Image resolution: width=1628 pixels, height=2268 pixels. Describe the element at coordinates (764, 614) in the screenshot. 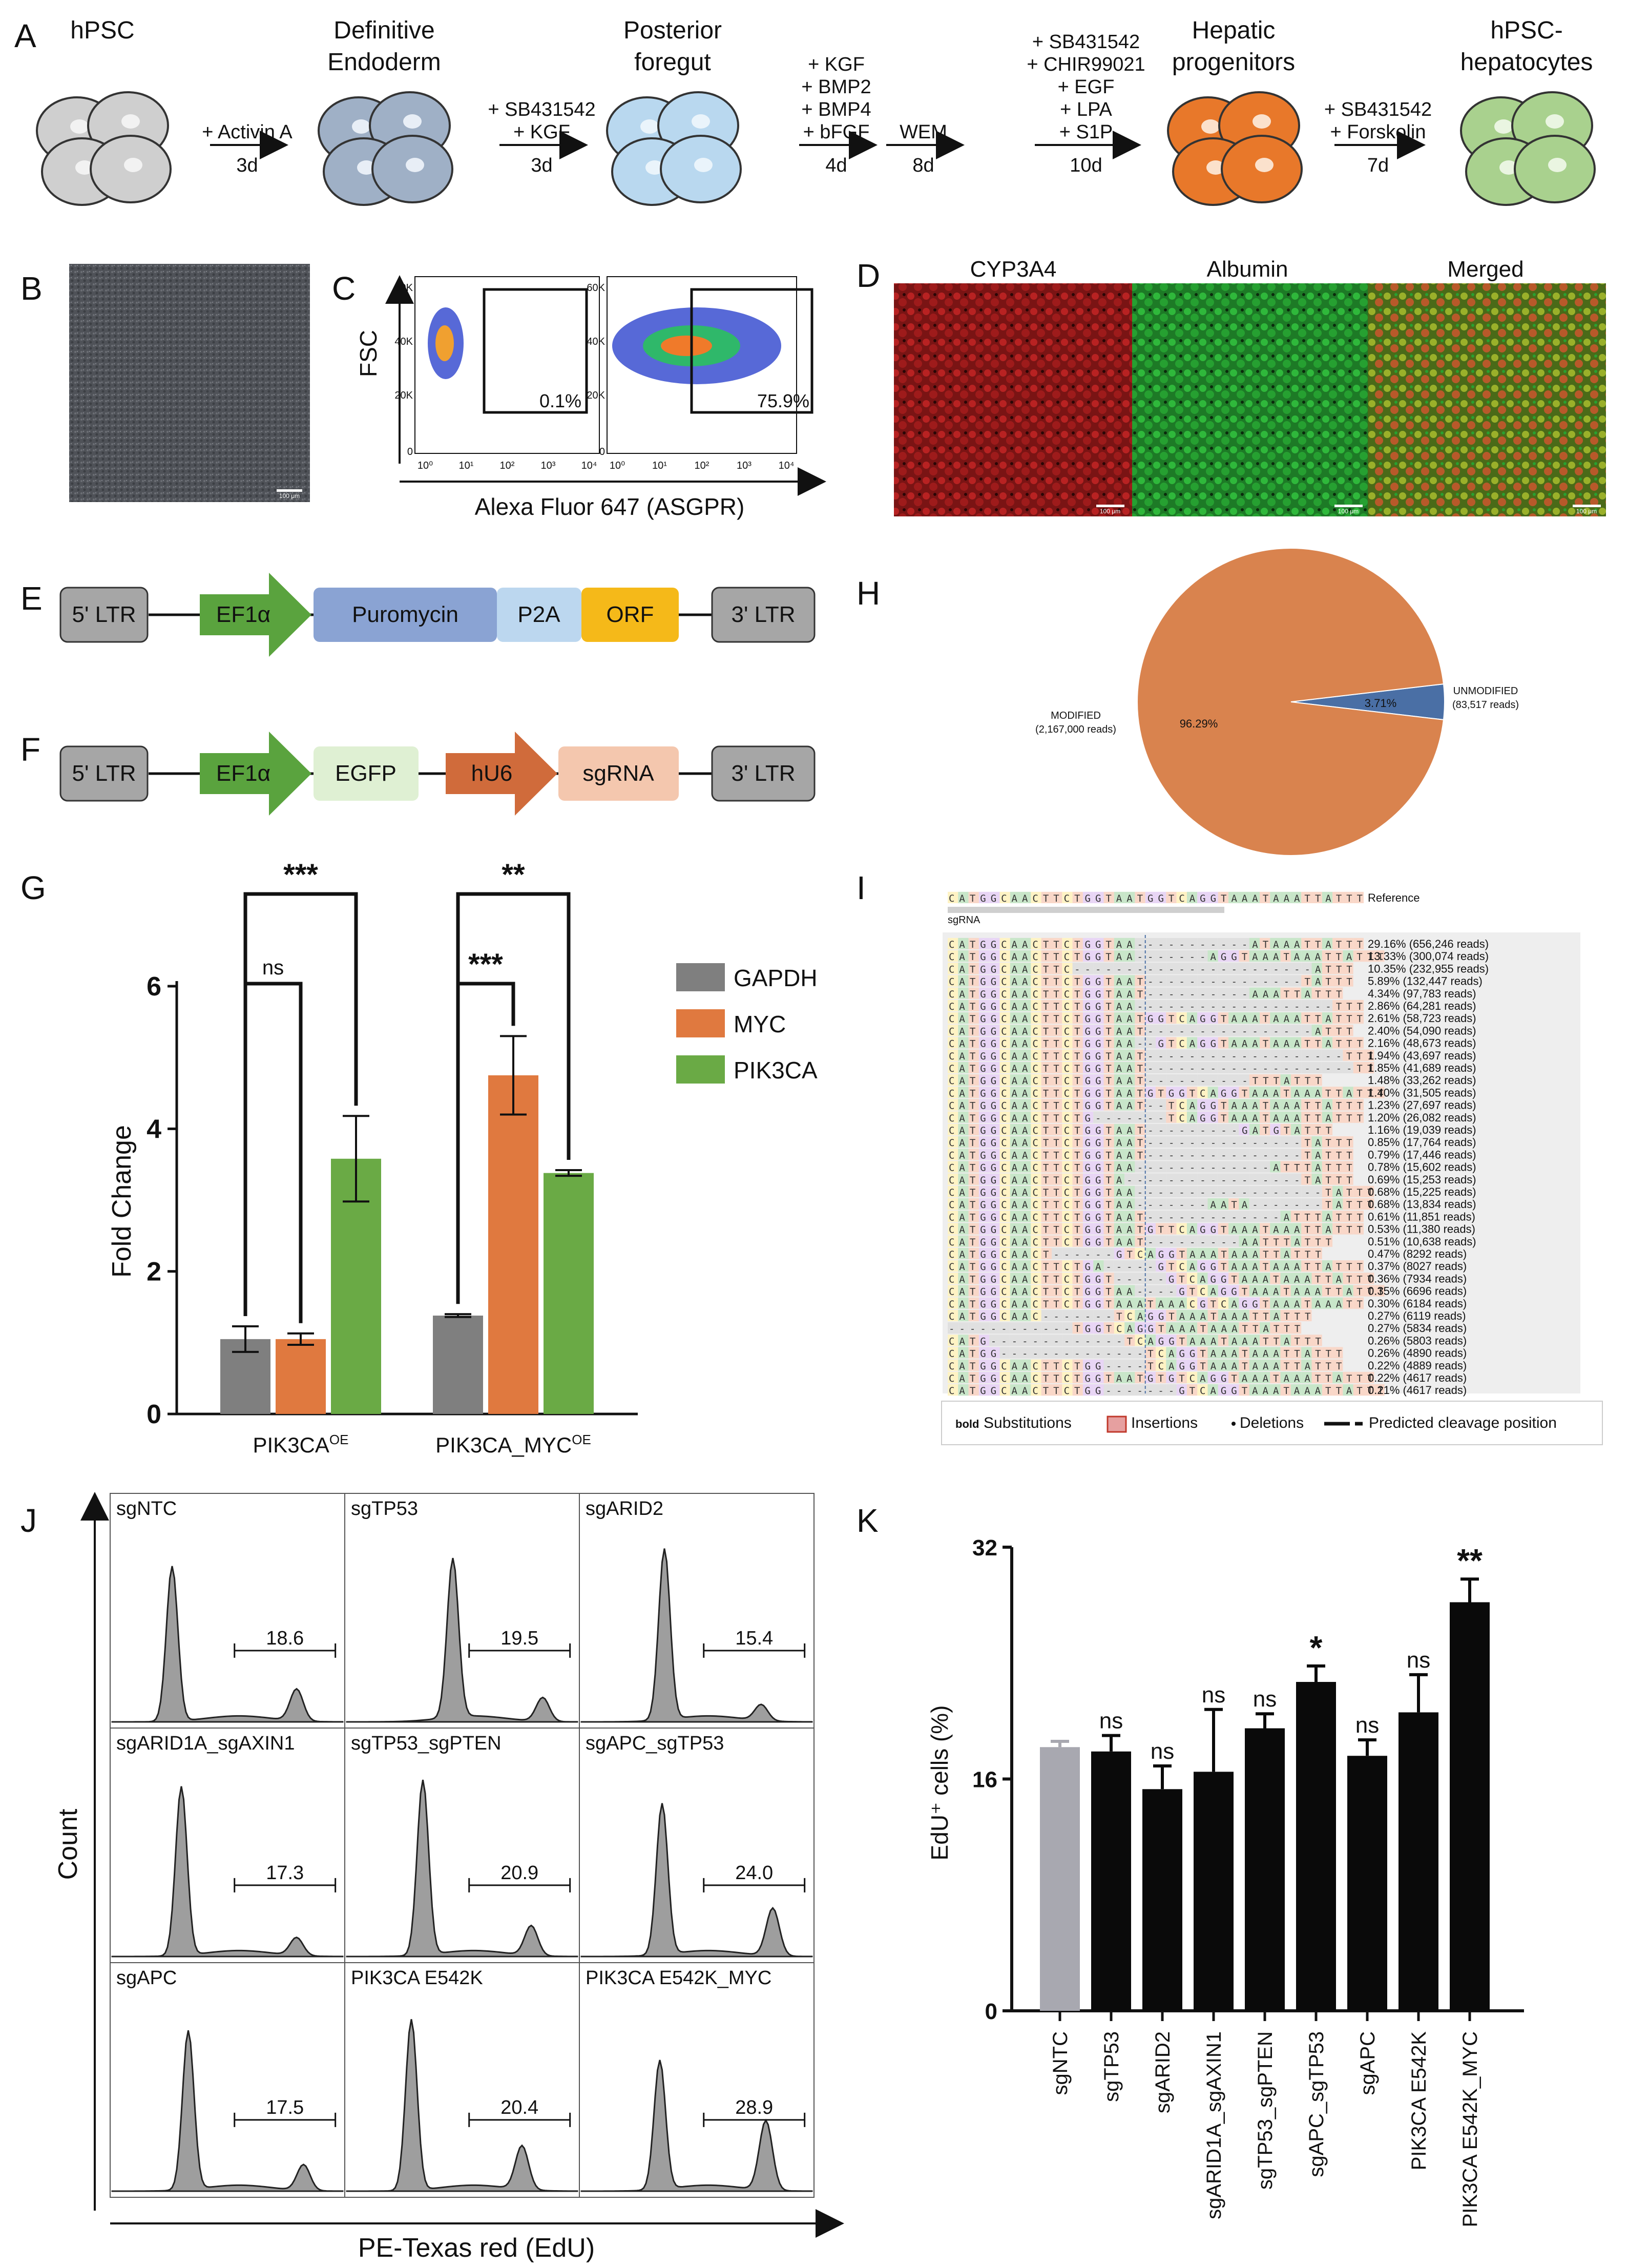

I see `e-3ltr-label: 3' LTR` at that location.